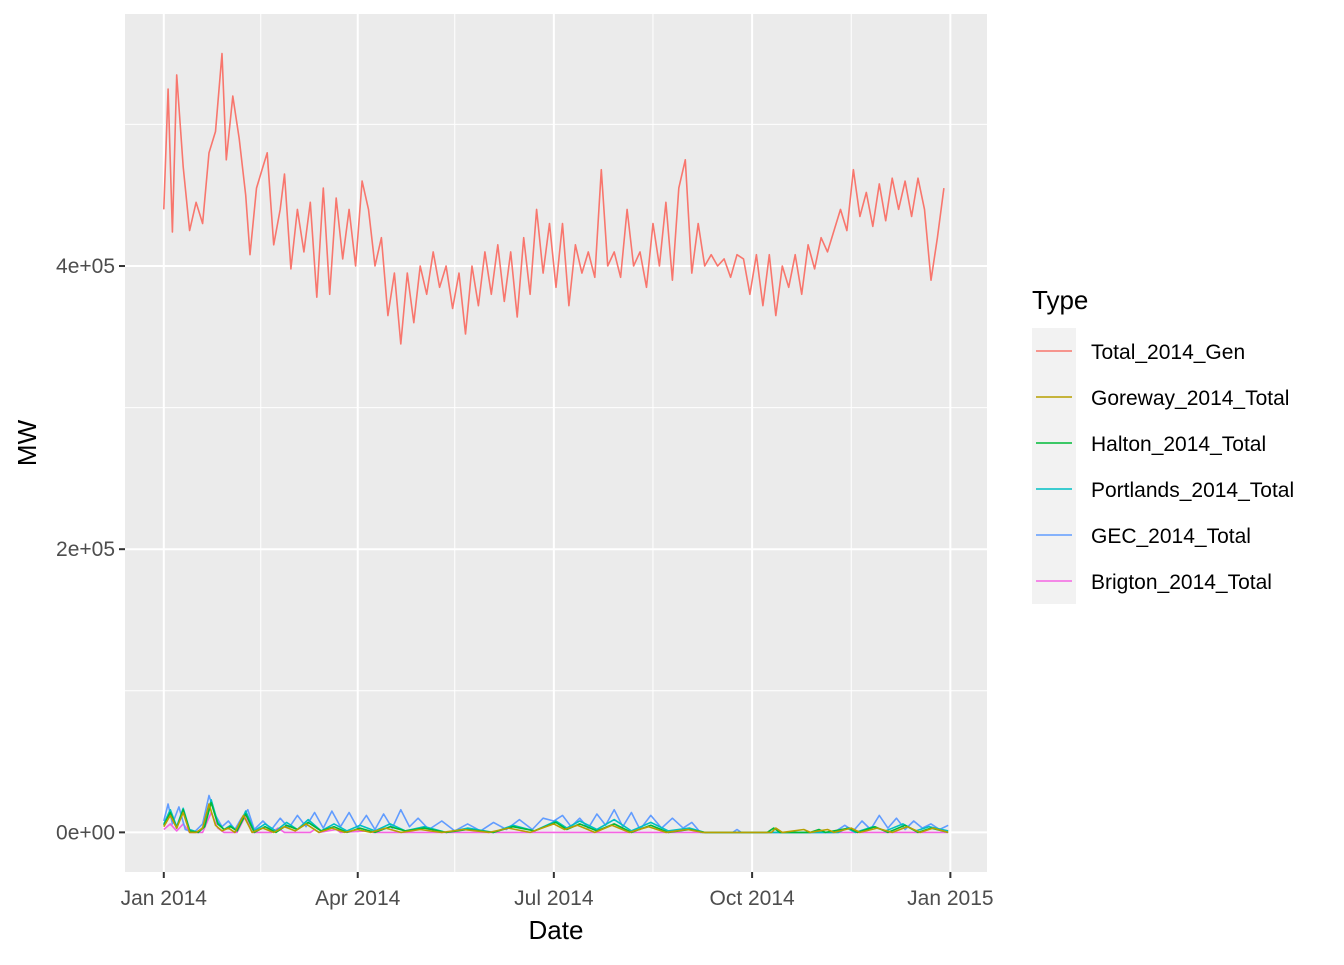 This screenshot has width=1344, height=965. I want to click on y-tick-label: 4e+05, so click(85, 266).